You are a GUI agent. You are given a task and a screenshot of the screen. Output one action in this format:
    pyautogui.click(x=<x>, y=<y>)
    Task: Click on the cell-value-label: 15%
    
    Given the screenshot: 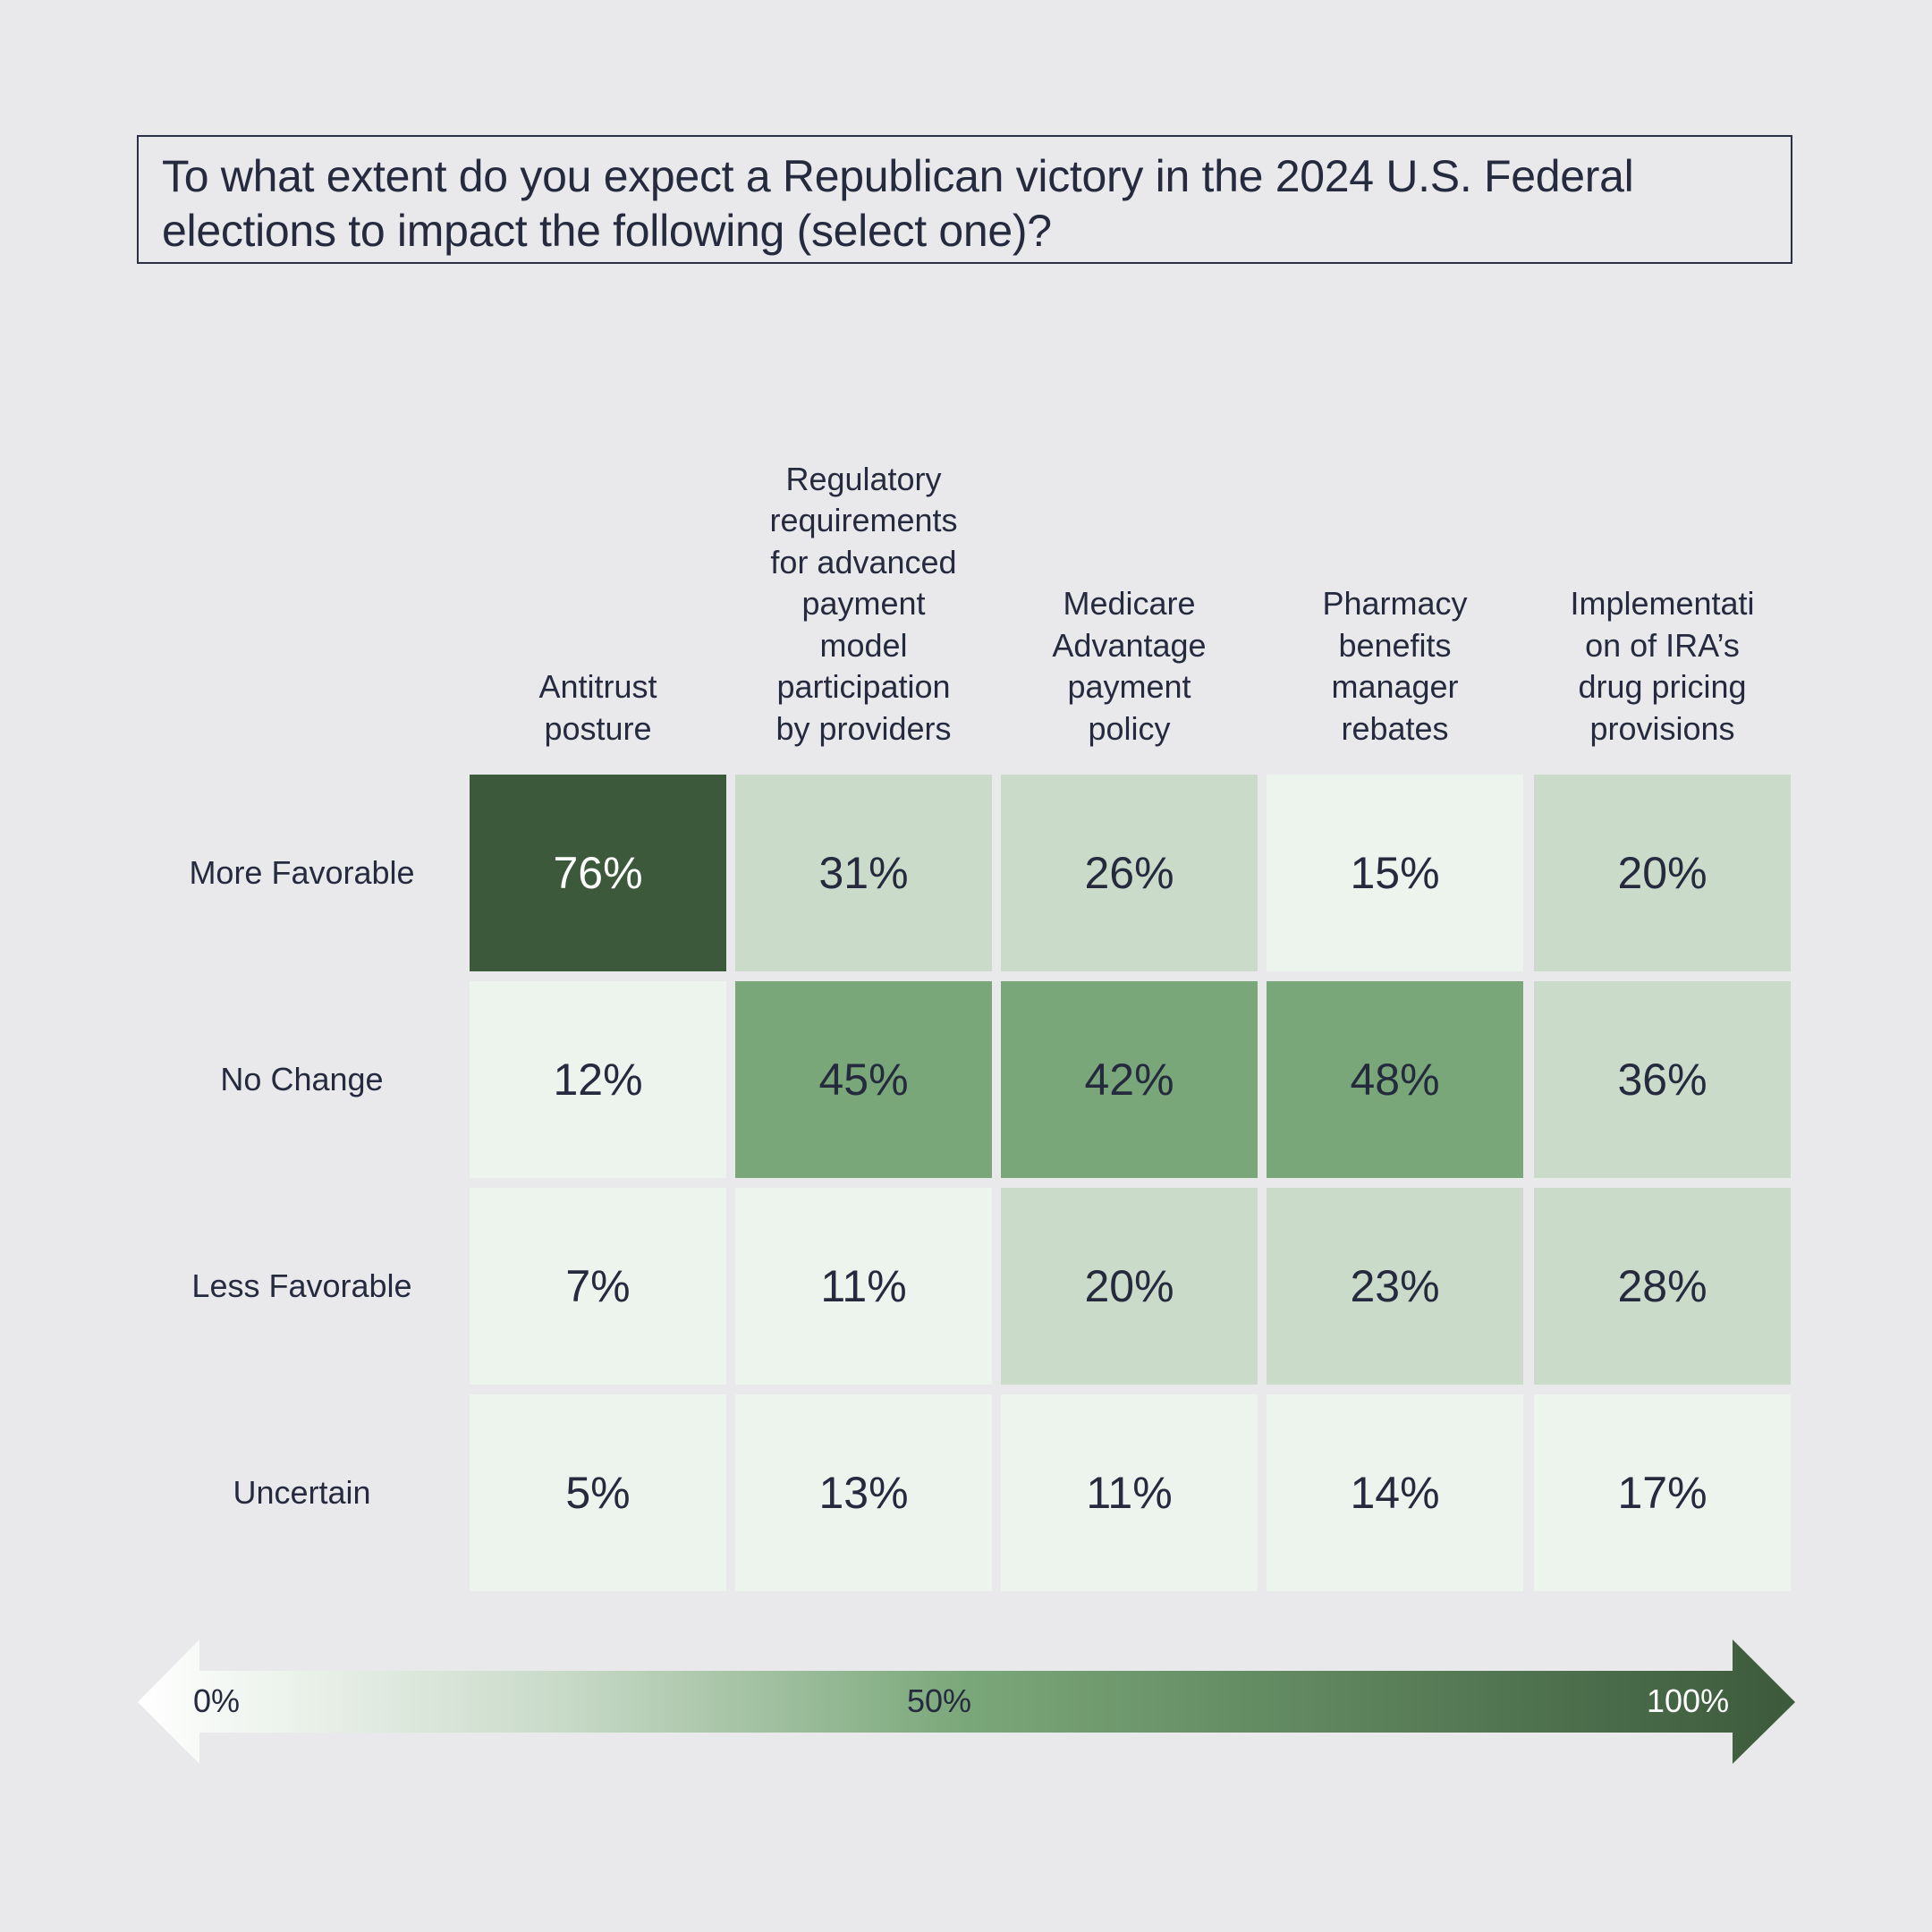 What is the action you would take?
    pyautogui.click(x=1395, y=873)
    